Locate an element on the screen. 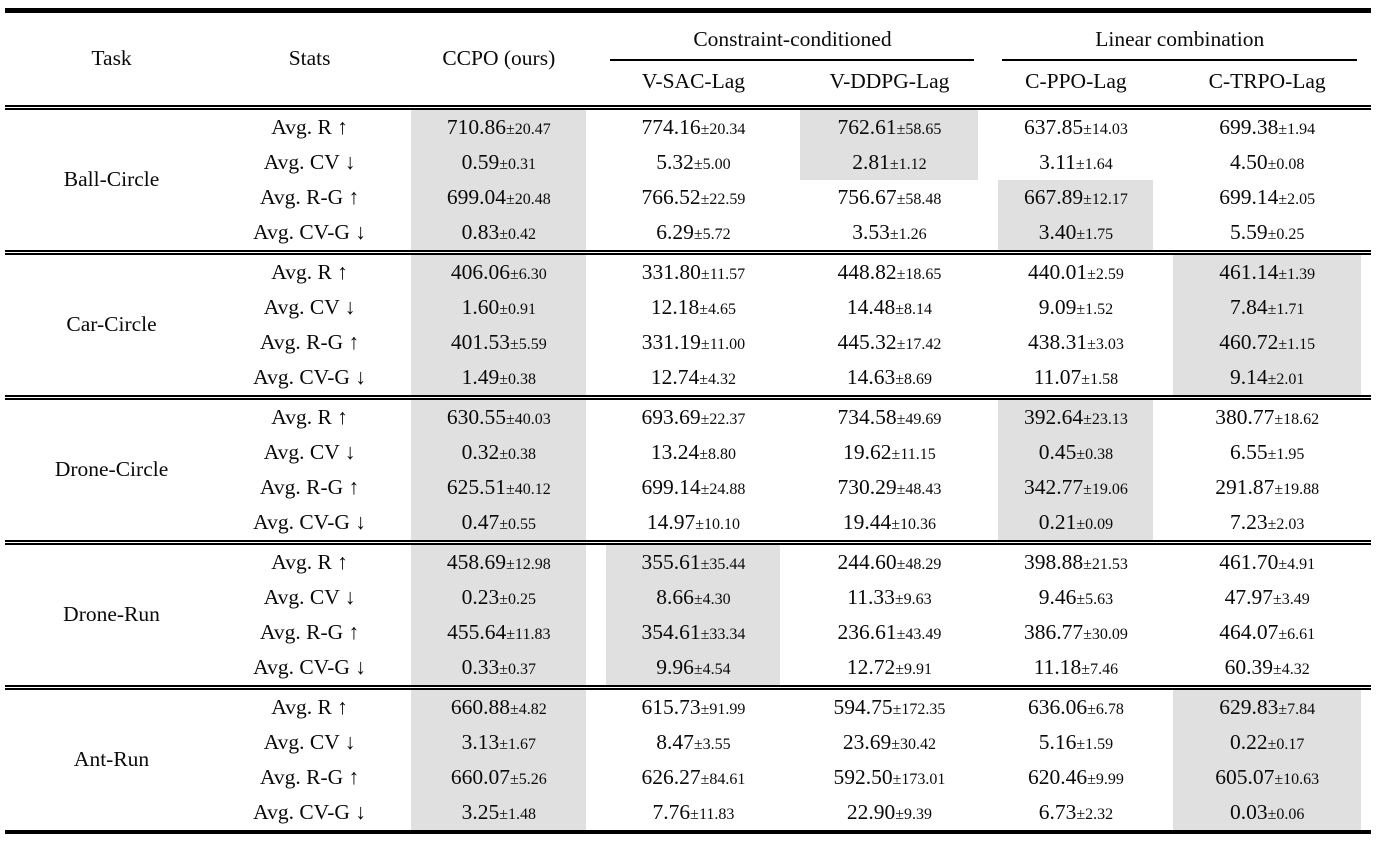 The width and height of the screenshot is (1377, 850). mean-value: 461.70 is located at coordinates (1249, 561).